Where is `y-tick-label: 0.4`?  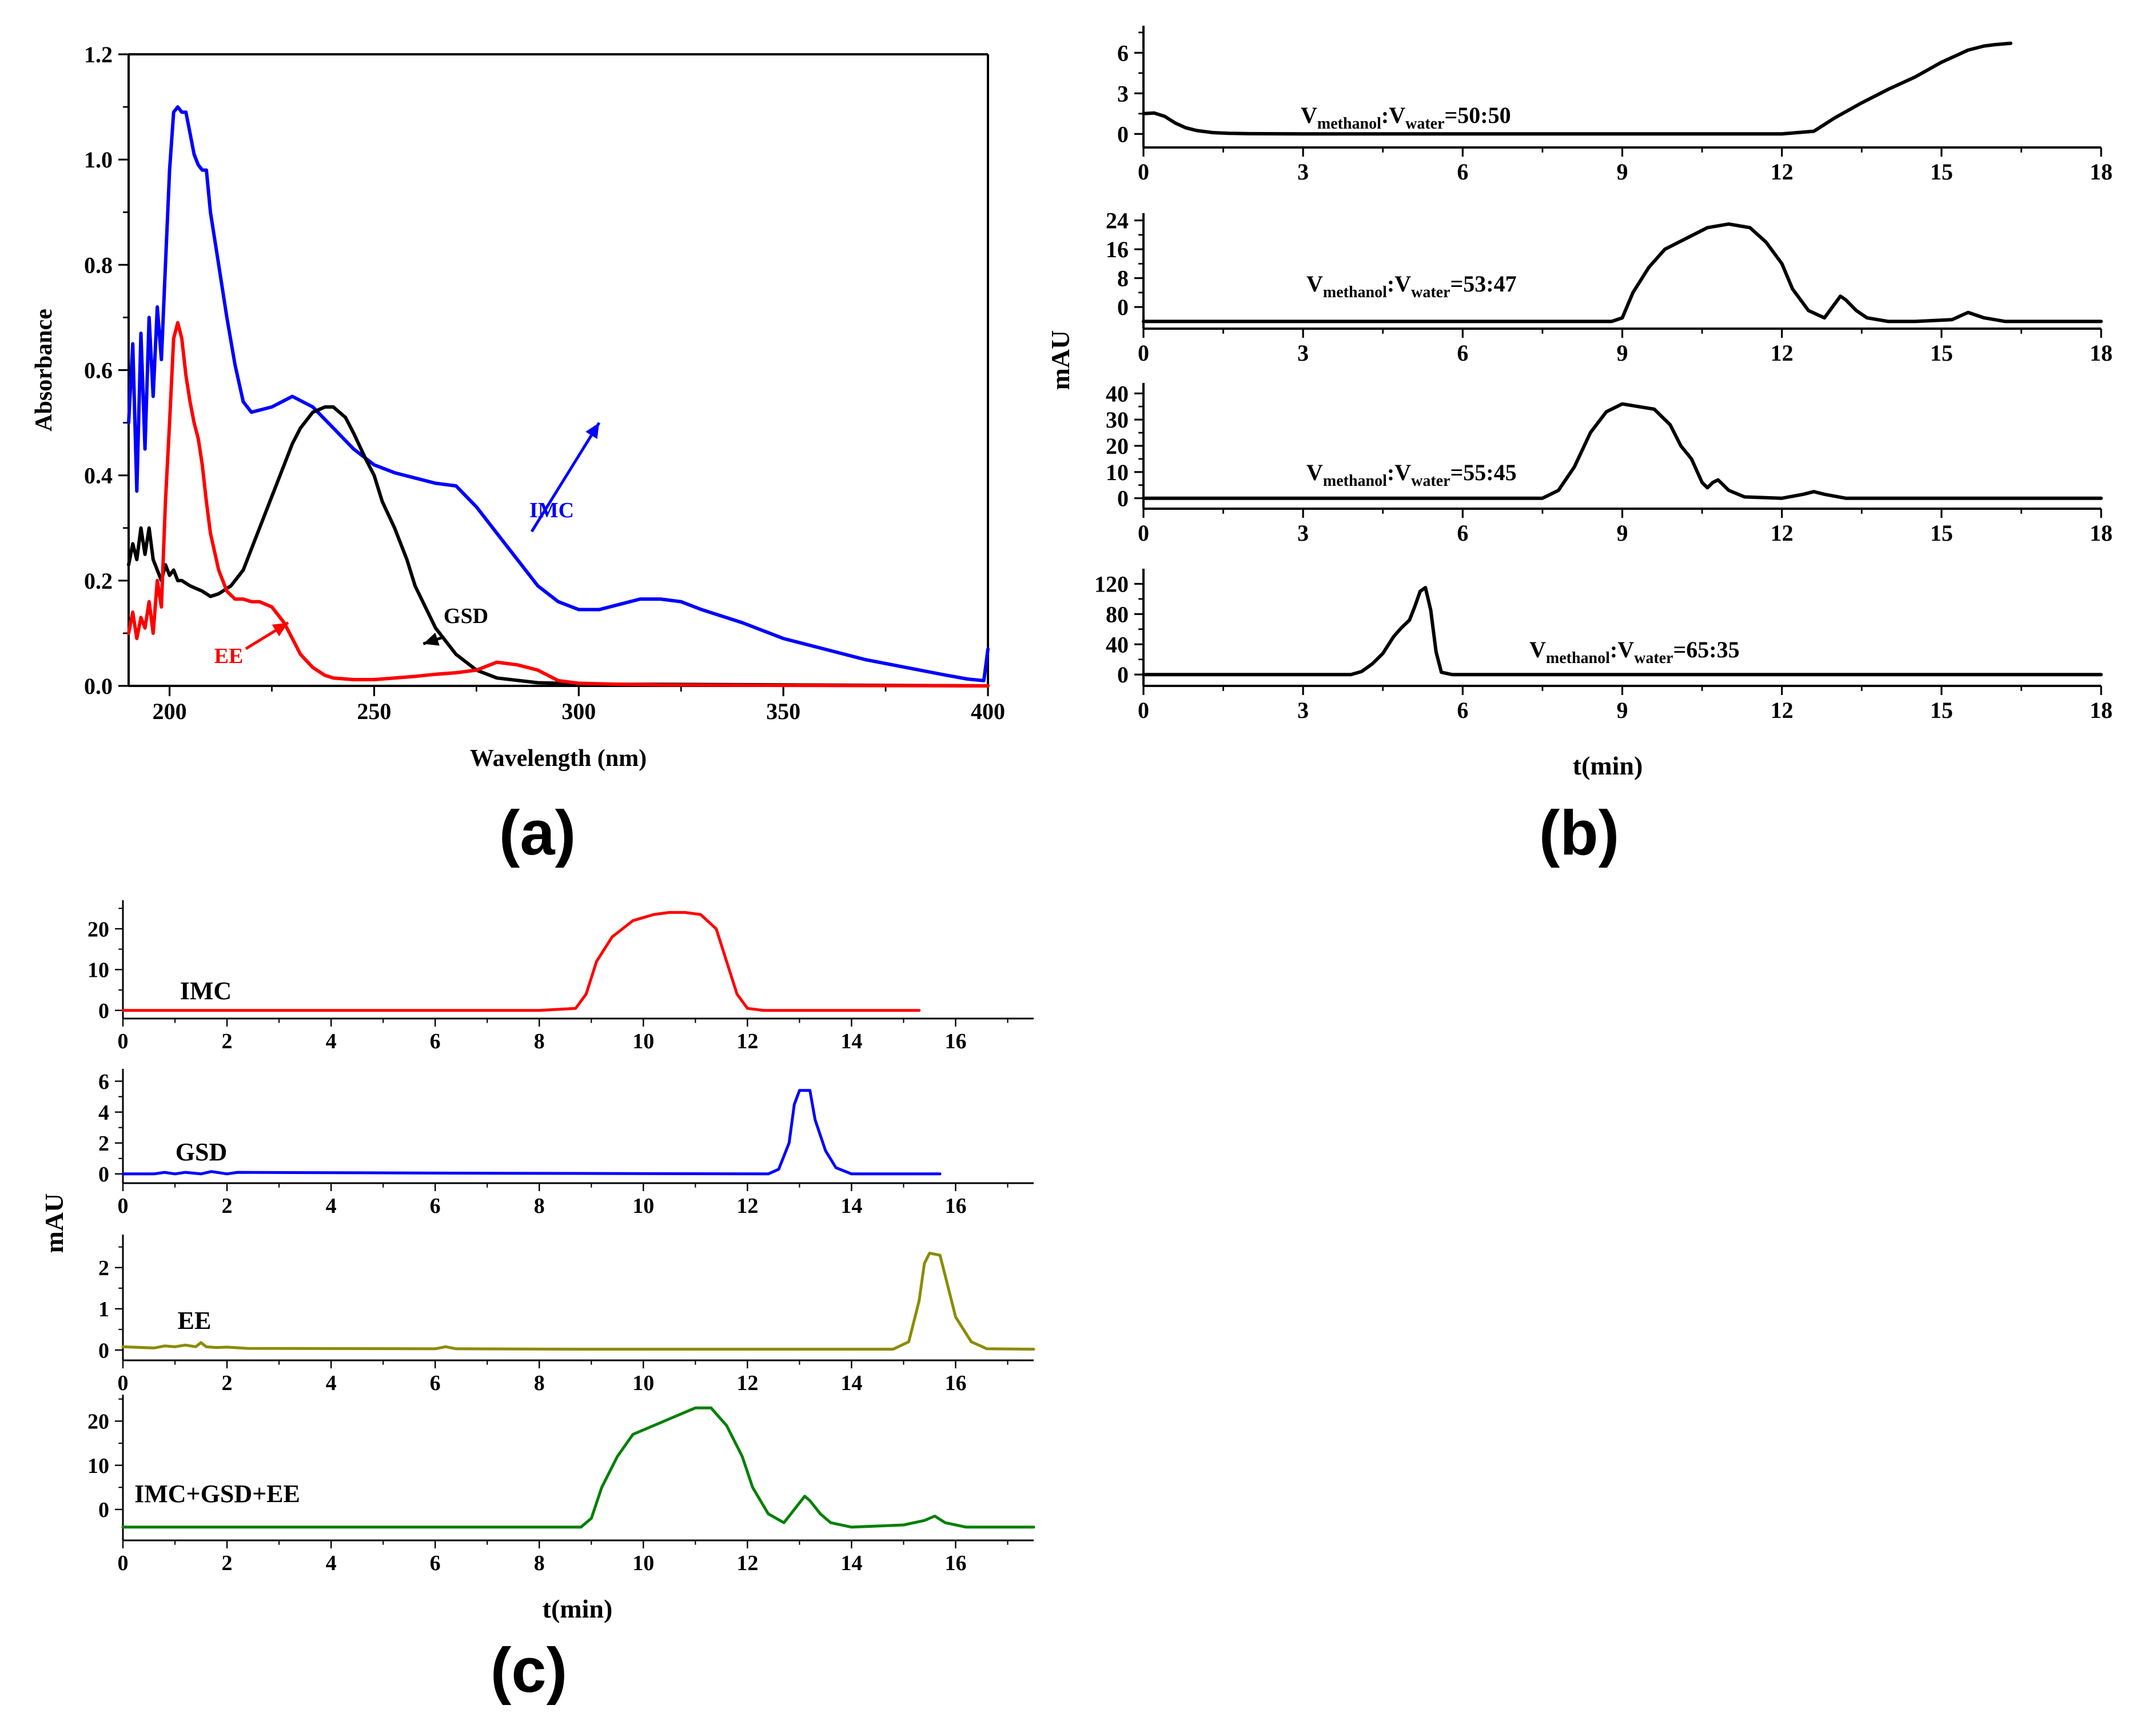
y-tick-label: 0.4 is located at coordinates (98, 476).